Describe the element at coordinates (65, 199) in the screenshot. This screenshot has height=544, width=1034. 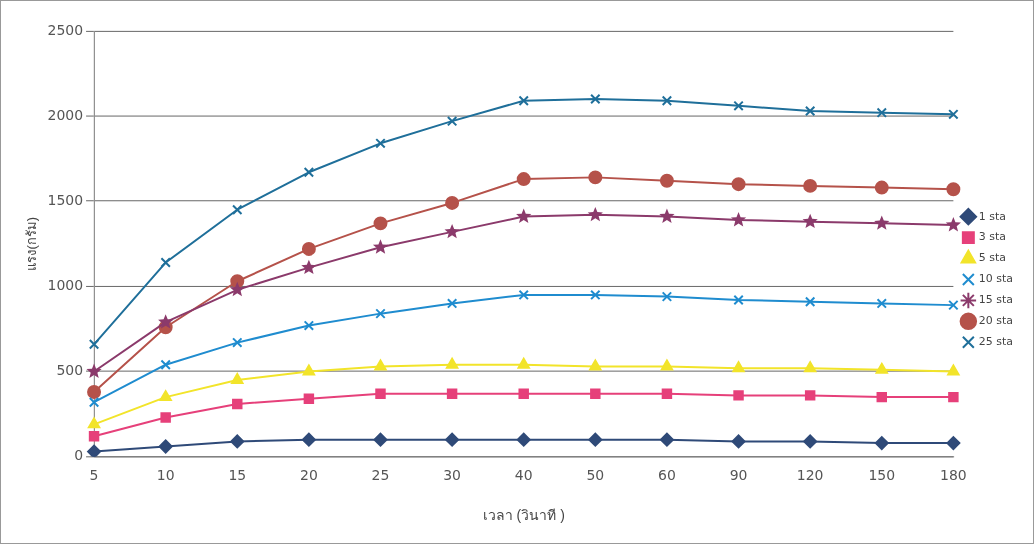
I see `y-tick-label: 1500` at that location.